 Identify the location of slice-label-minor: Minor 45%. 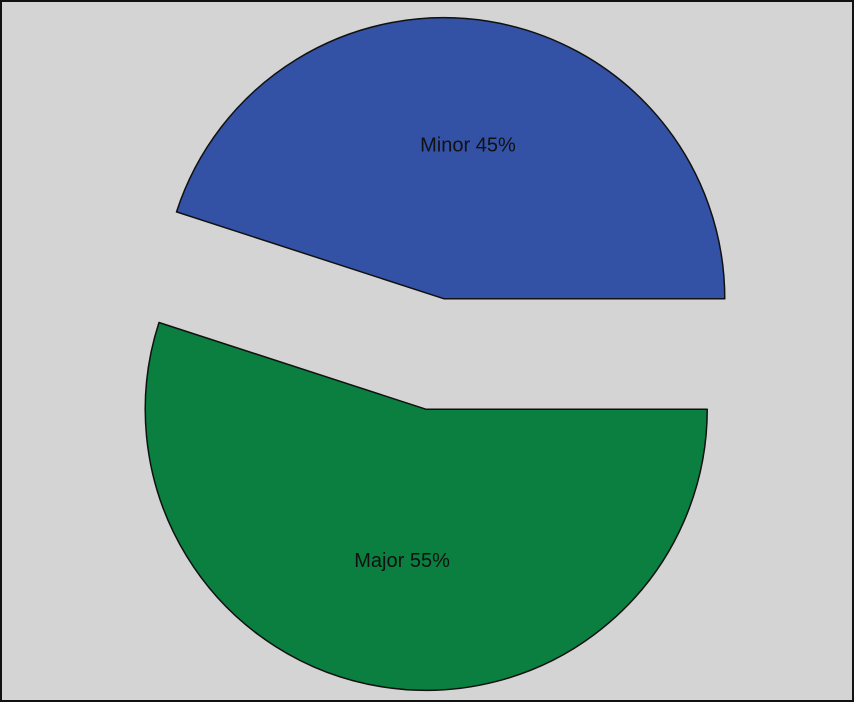
(468, 145).